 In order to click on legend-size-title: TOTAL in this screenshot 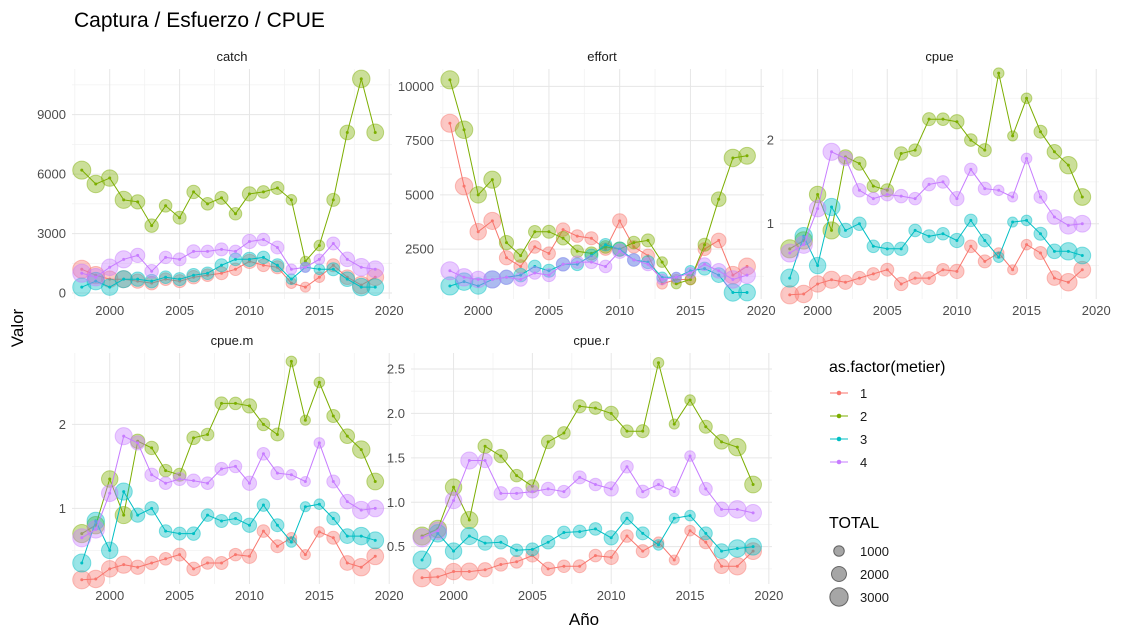, I will do `click(854, 523)`.